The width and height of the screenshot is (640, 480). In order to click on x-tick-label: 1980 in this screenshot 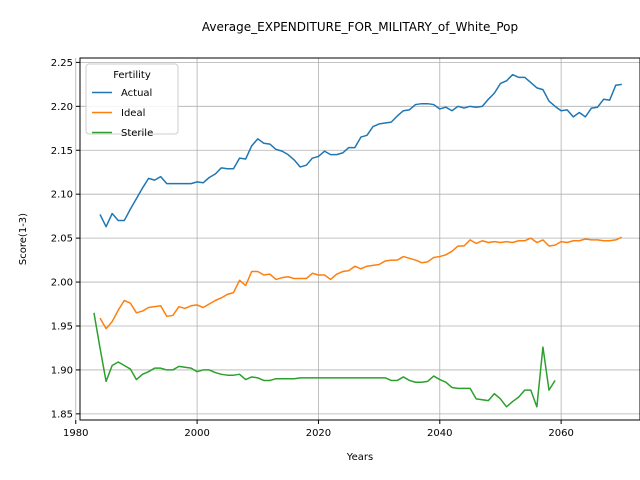, I will do `click(75, 433)`.